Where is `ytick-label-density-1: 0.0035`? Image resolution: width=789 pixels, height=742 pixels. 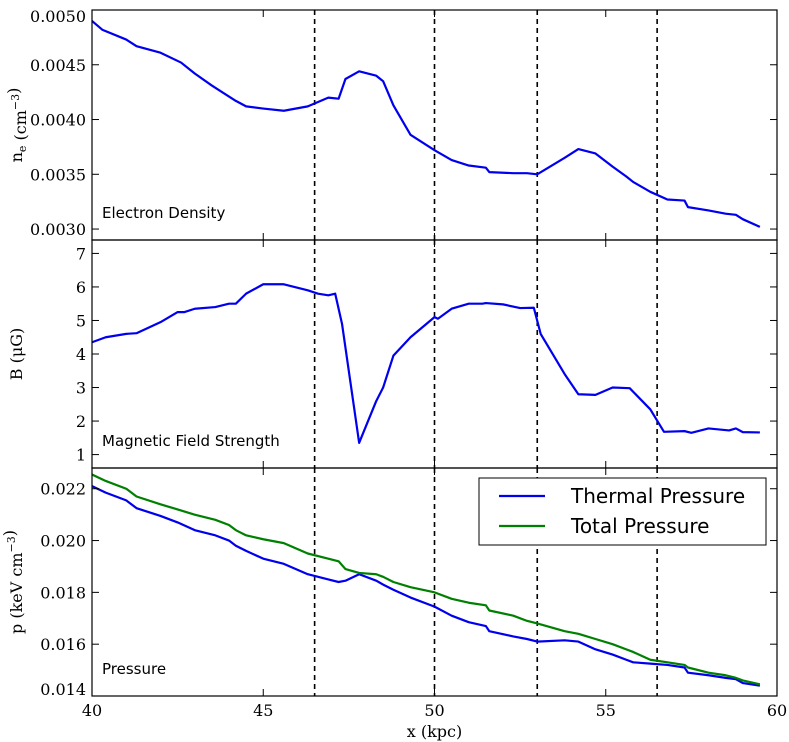 ytick-label-density-1: 0.0035 is located at coordinates (58, 174).